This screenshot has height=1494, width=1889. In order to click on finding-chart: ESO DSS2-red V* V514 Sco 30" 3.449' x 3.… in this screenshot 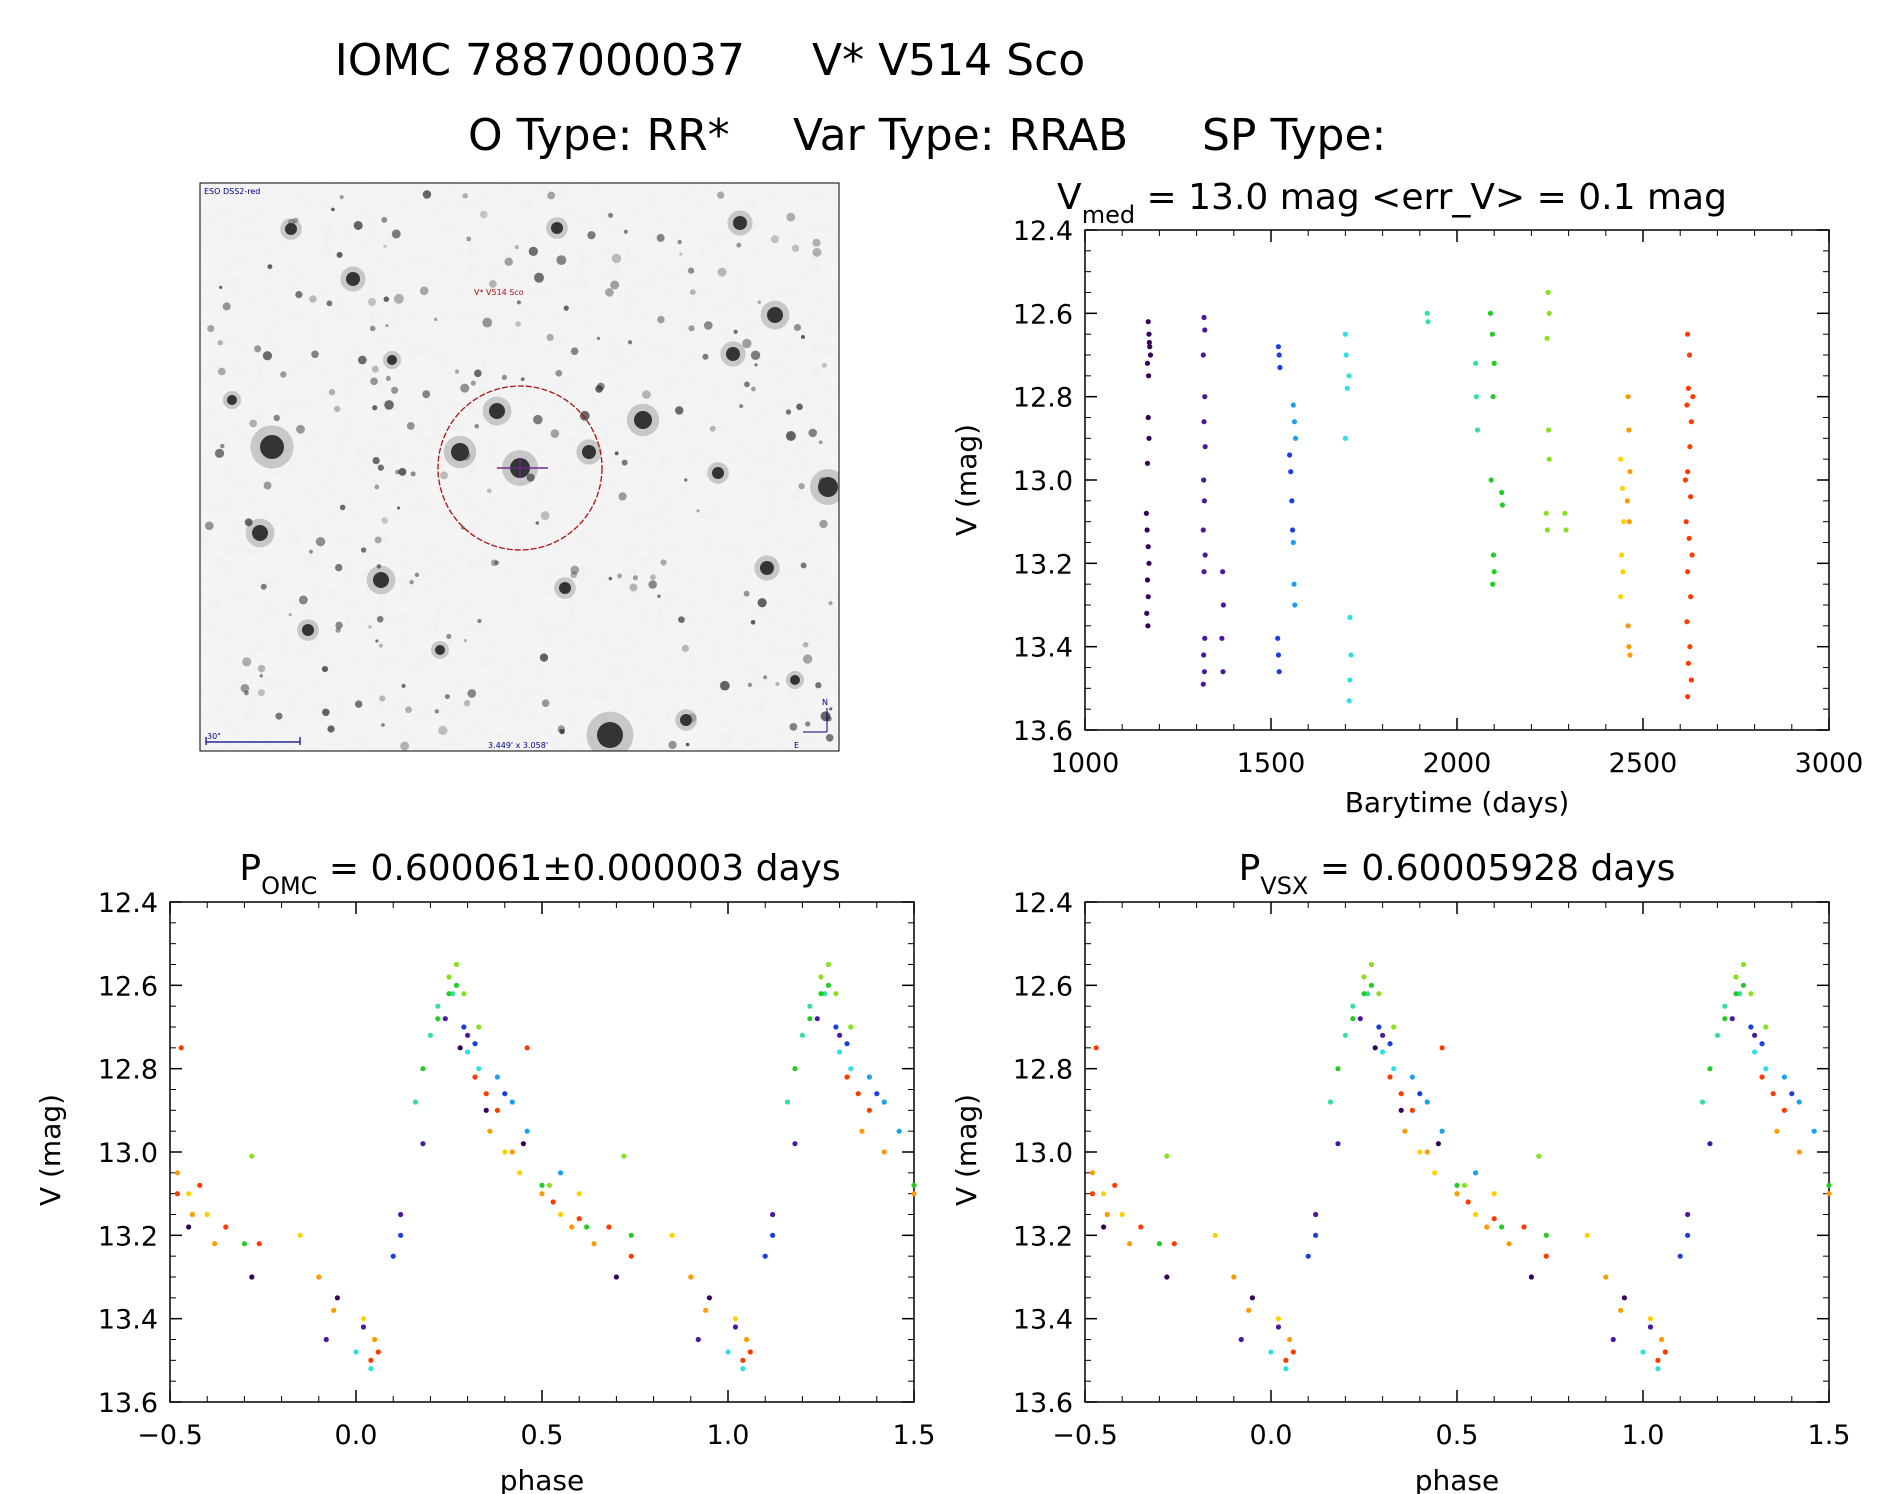, I will do `click(519, 467)`.